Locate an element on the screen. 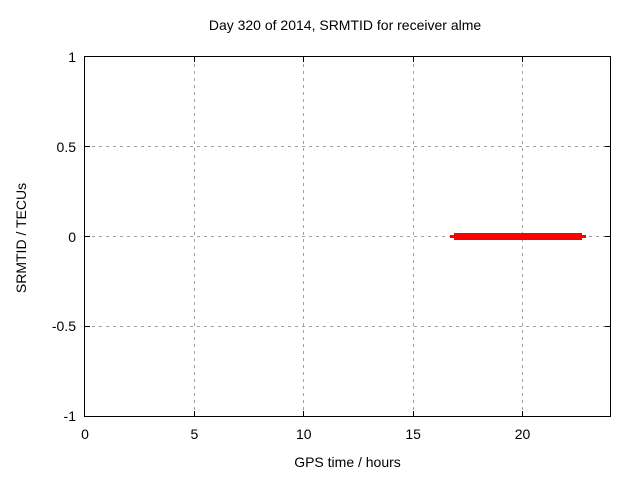  y-tick-label: -1 is located at coordinates (69, 416).